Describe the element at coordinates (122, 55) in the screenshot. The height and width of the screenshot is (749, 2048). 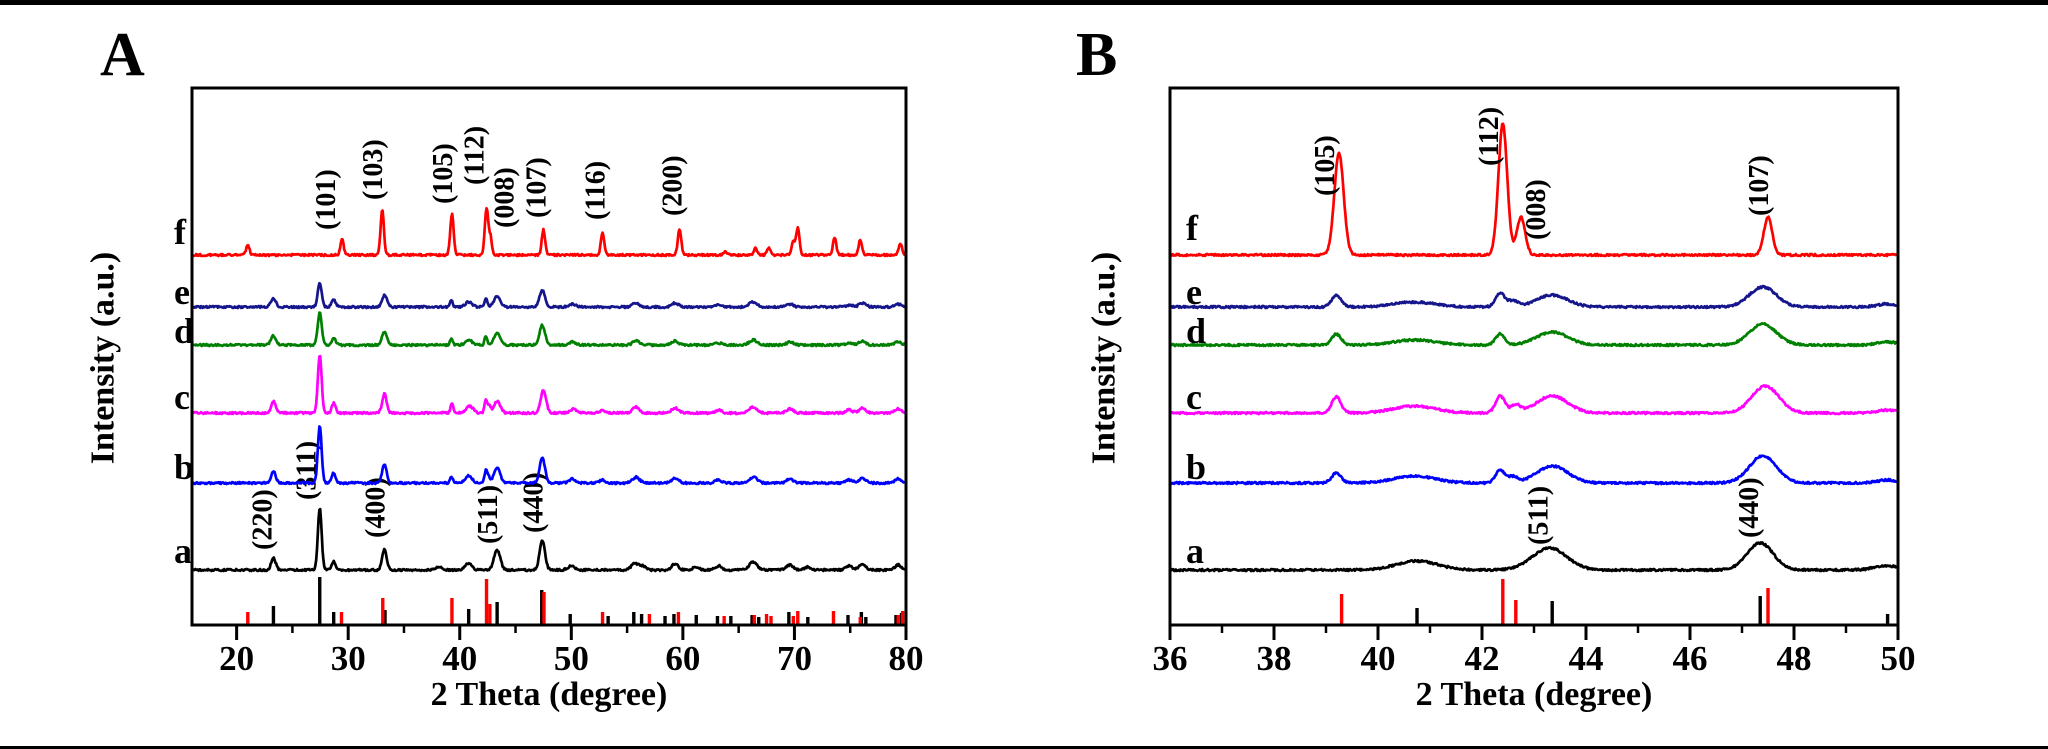
I see `panel-a-label: A` at that location.